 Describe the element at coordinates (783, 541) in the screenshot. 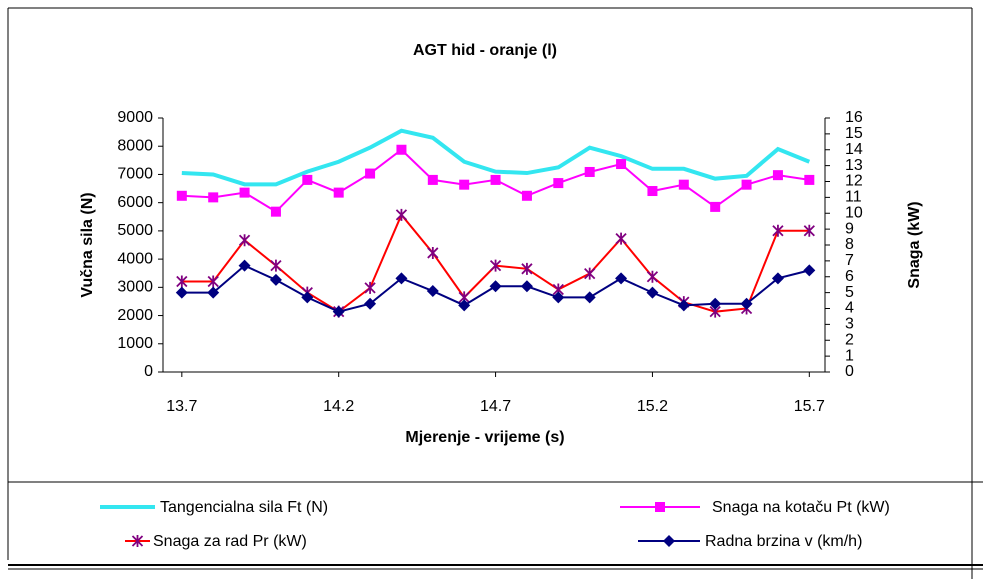

I see `legend-label: Radna brzina v (km/h)` at that location.